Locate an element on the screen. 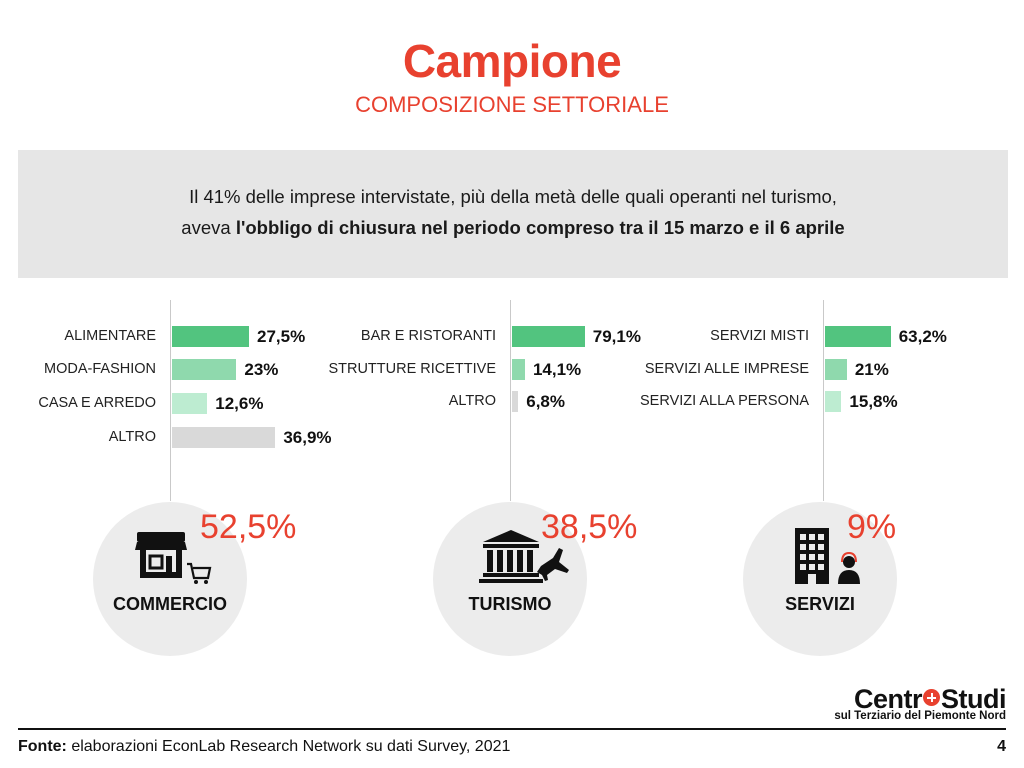  shop-cart-icon is located at coordinates (170, 556).